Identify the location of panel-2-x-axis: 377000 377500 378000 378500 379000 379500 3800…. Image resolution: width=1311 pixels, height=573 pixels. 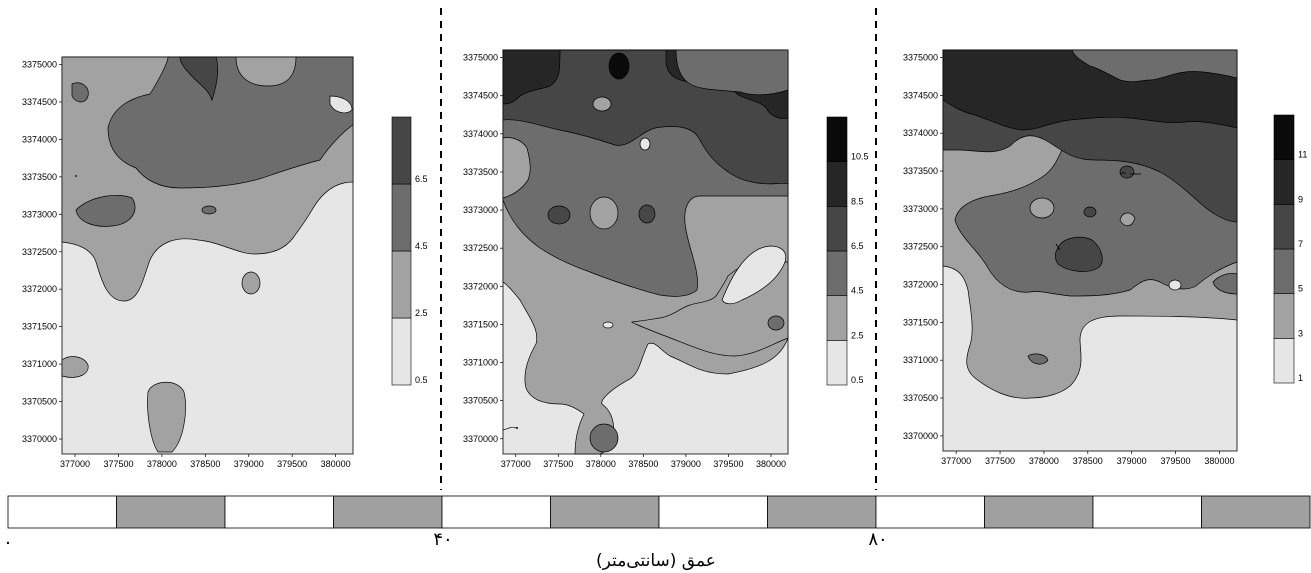
(643, 461).